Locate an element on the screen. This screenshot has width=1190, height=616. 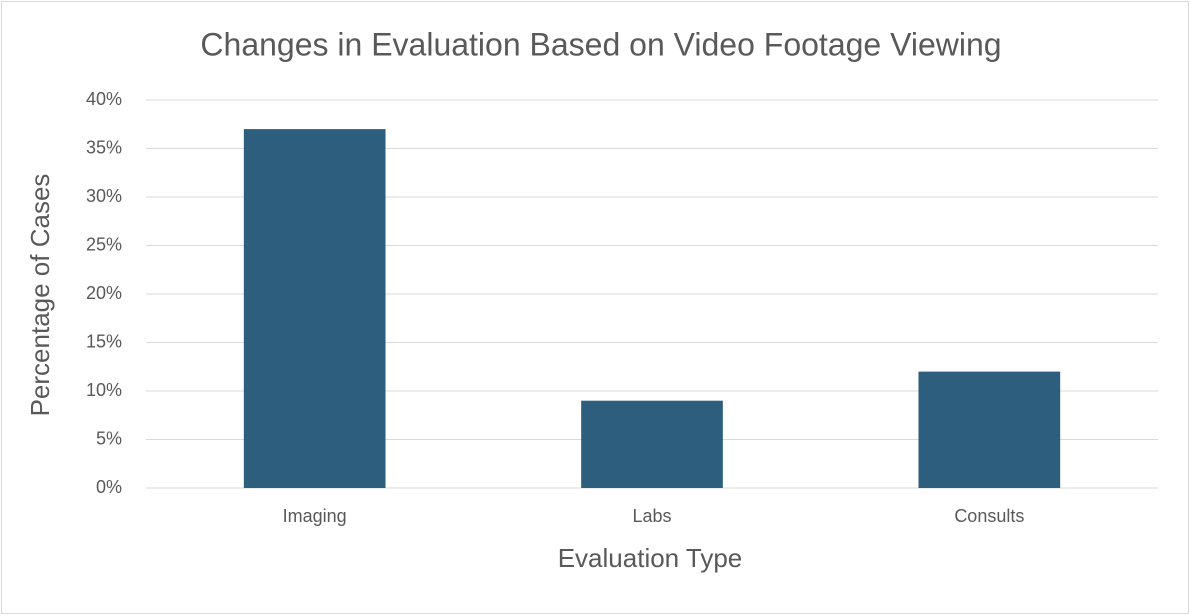
y-tick-label: 30% is located at coordinates (104, 196).